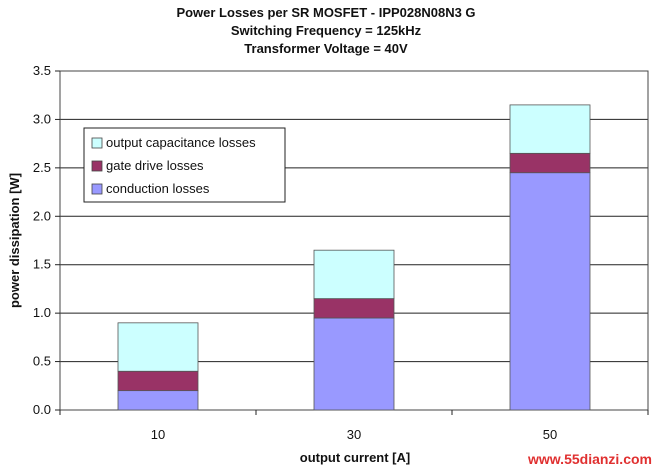 The width and height of the screenshot is (659, 470). I want to click on legend-entry: output capacitance losses, so click(181, 142).